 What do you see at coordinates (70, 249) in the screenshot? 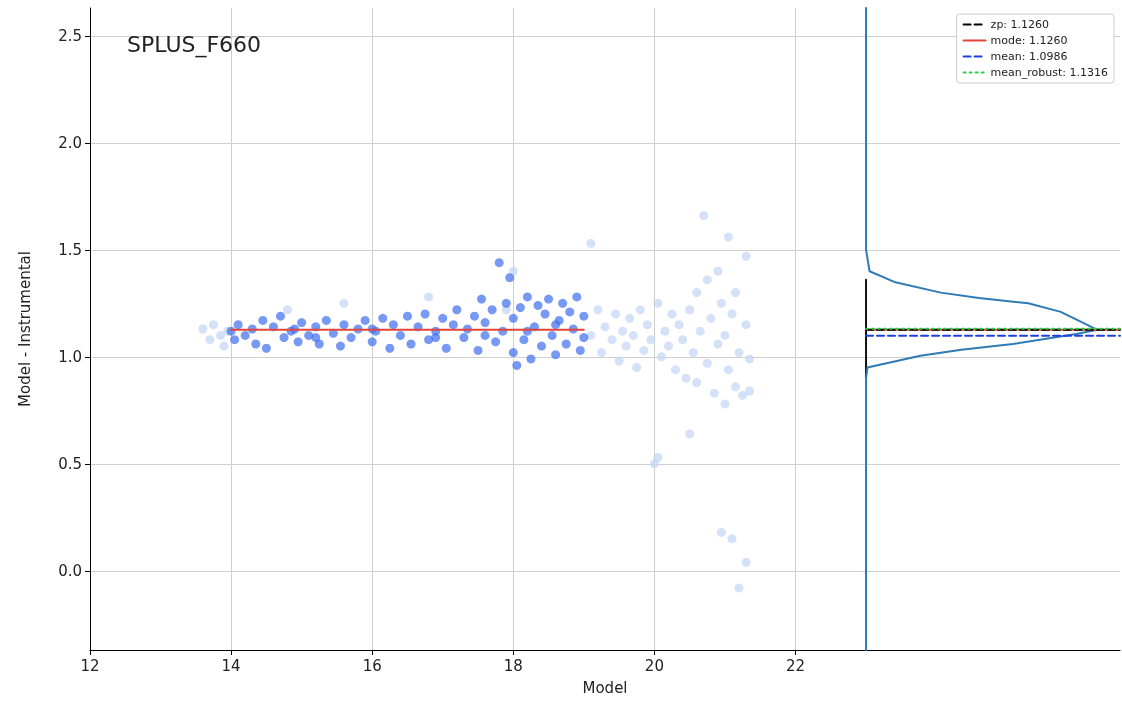
I see `y-tick-label: 1.5` at bounding box center [70, 249].